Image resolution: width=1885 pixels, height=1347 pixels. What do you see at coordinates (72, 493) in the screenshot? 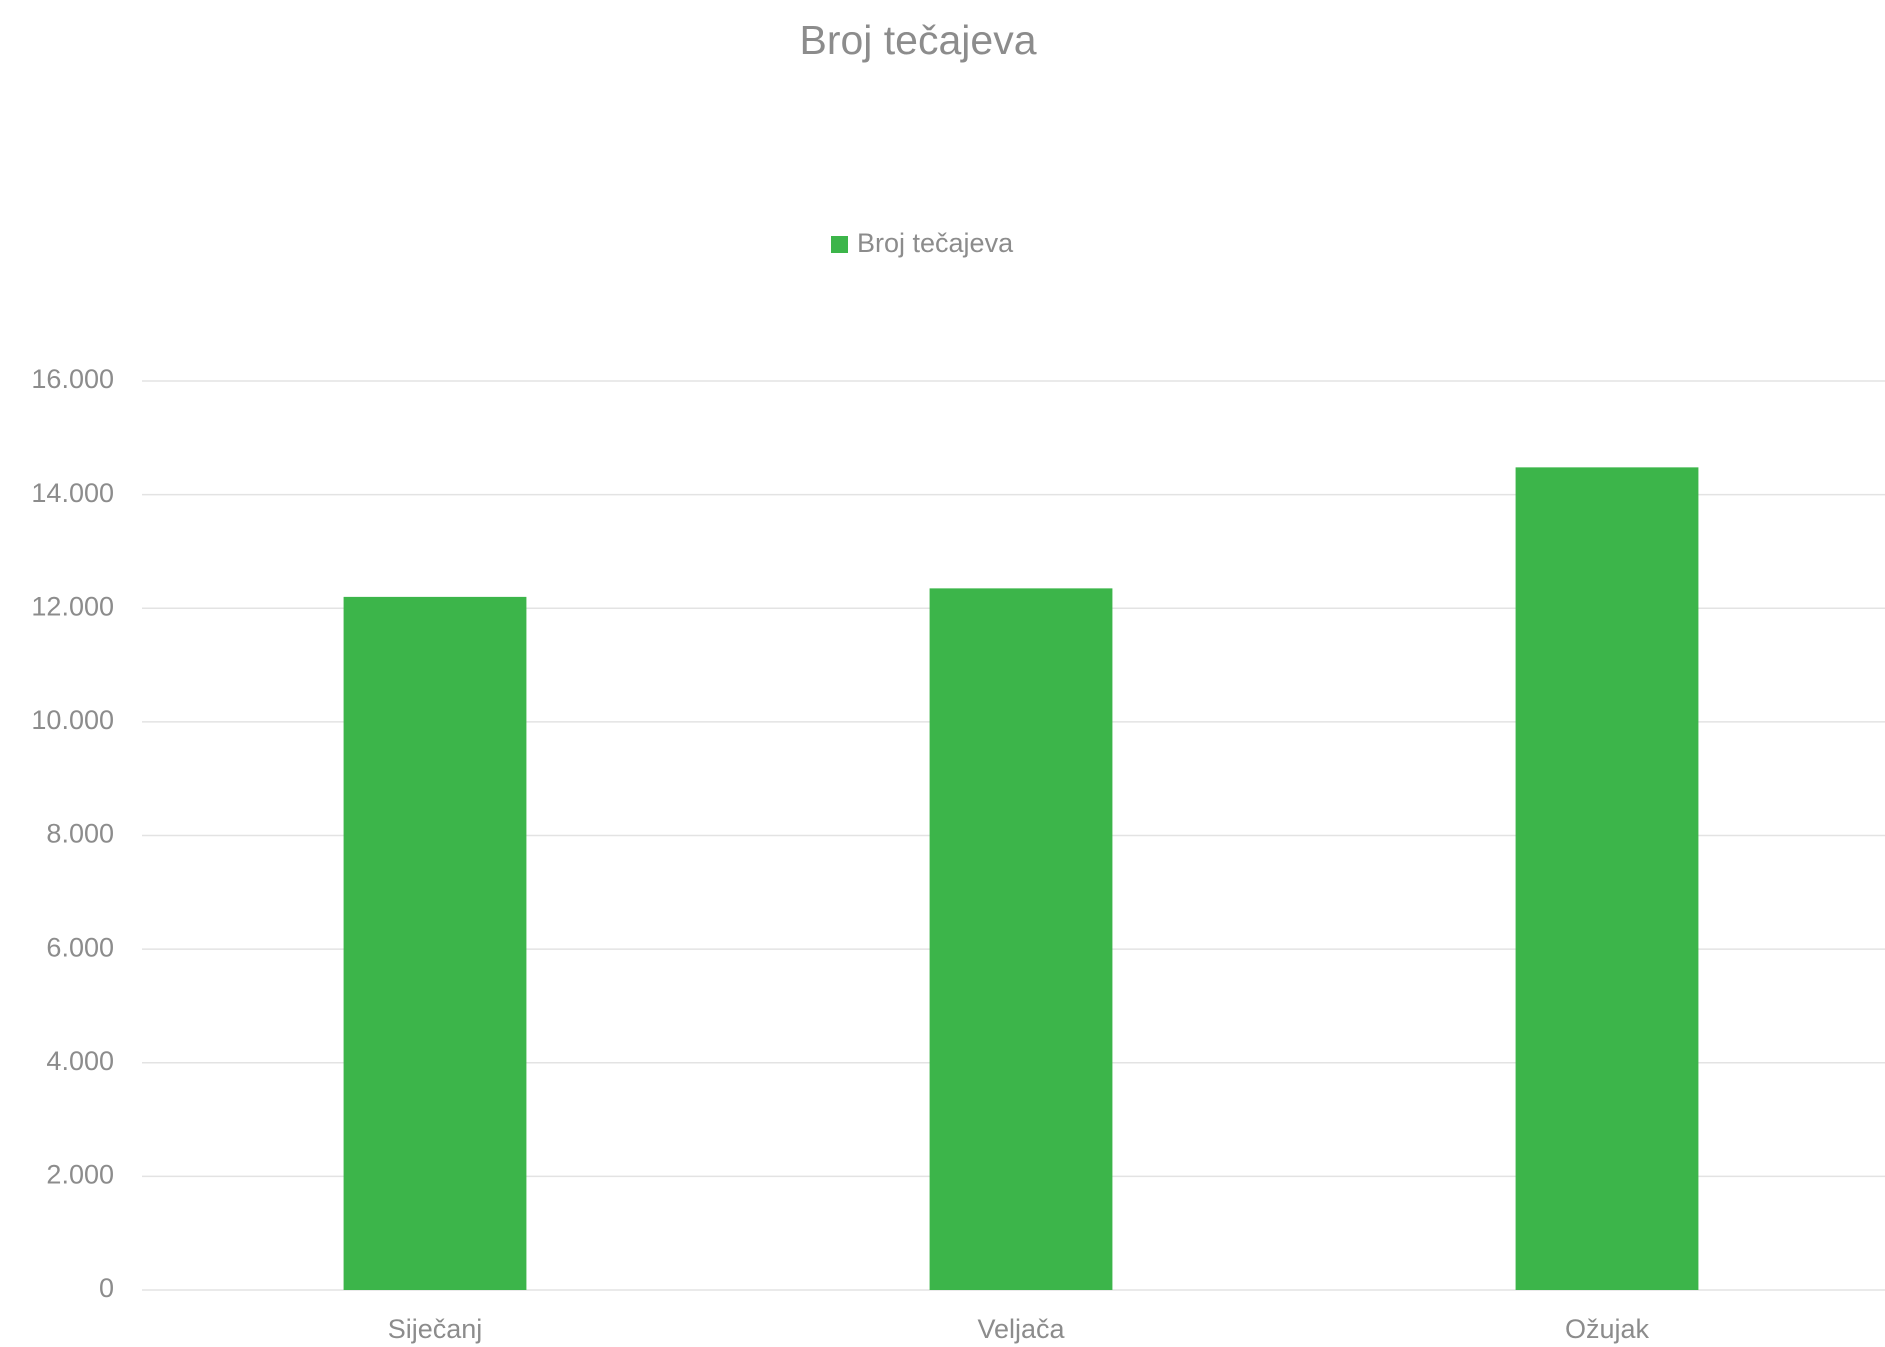
I see `y-tick-label: 14.000` at bounding box center [72, 493].